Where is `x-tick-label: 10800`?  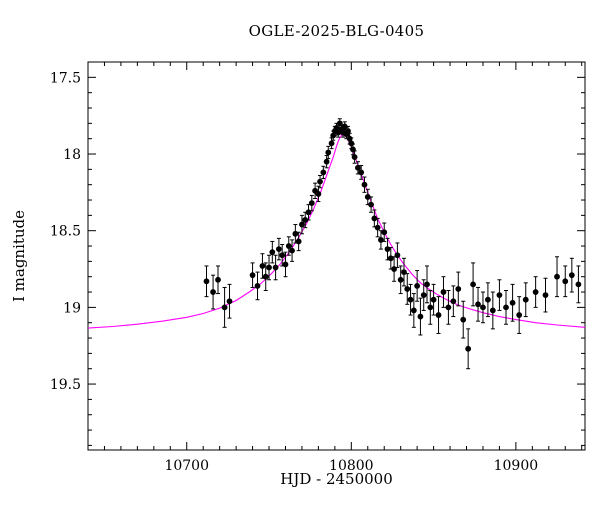
x-tick-label: 10800 is located at coordinates (351, 466).